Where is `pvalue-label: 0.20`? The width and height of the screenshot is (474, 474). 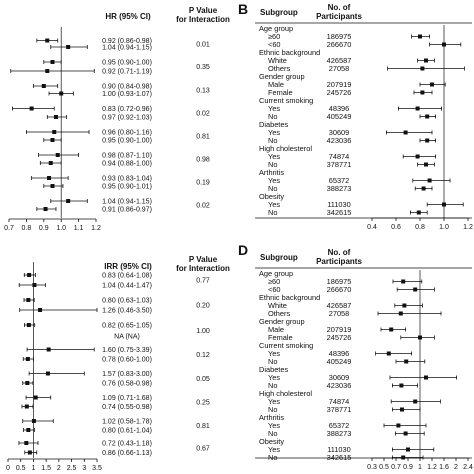 pvalue-label: 0.20 is located at coordinates (203, 306).